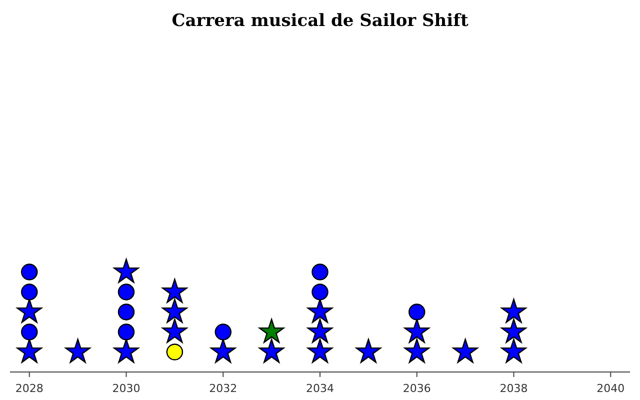 The height and width of the screenshot is (400, 640). What do you see at coordinates (610, 388) in the screenshot?
I see `x-tick-label: 2040` at bounding box center [610, 388].